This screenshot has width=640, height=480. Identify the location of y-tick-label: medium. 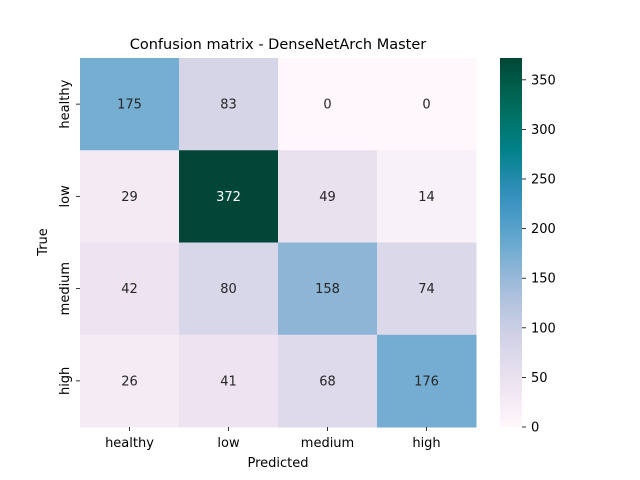
(65, 288).